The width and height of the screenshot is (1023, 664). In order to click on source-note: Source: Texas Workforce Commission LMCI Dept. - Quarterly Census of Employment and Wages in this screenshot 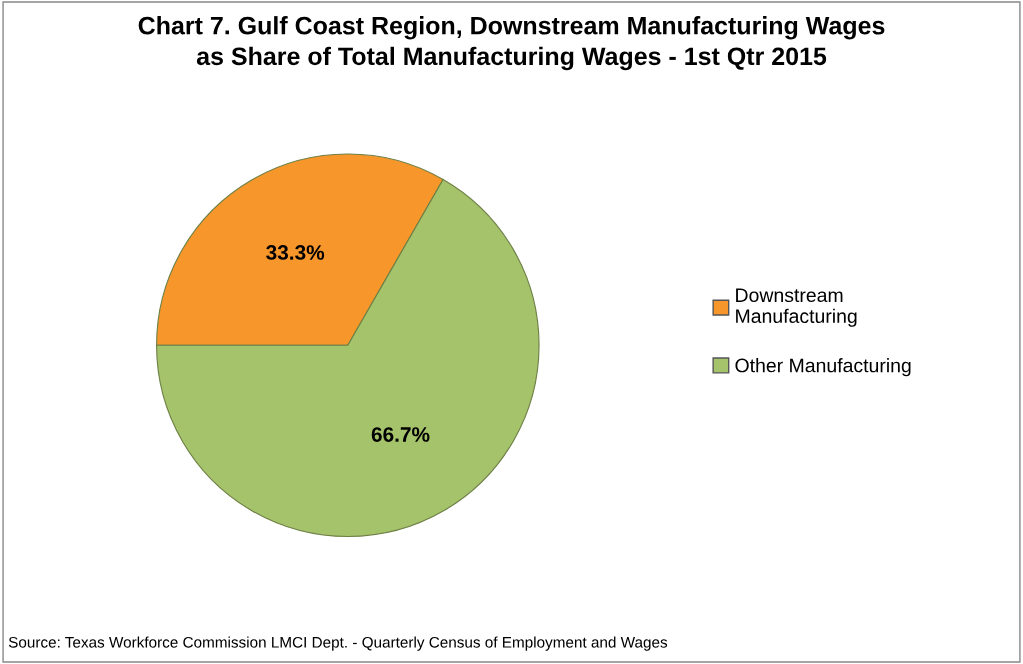, I will do `click(338, 643)`.